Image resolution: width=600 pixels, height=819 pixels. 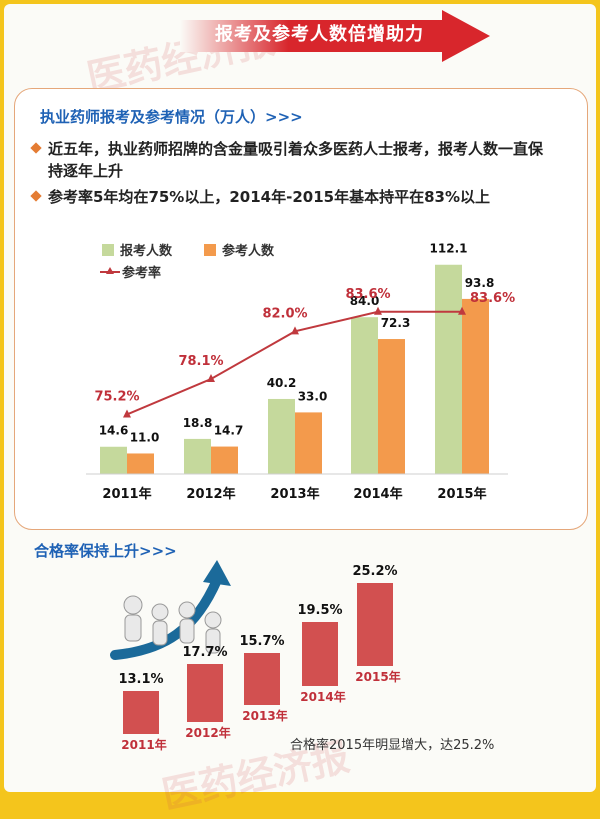 What do you see at coordinates (449, 249) in the screenshot?
I see `bar-value-label: 112.1` at bounding box center [449, 249].